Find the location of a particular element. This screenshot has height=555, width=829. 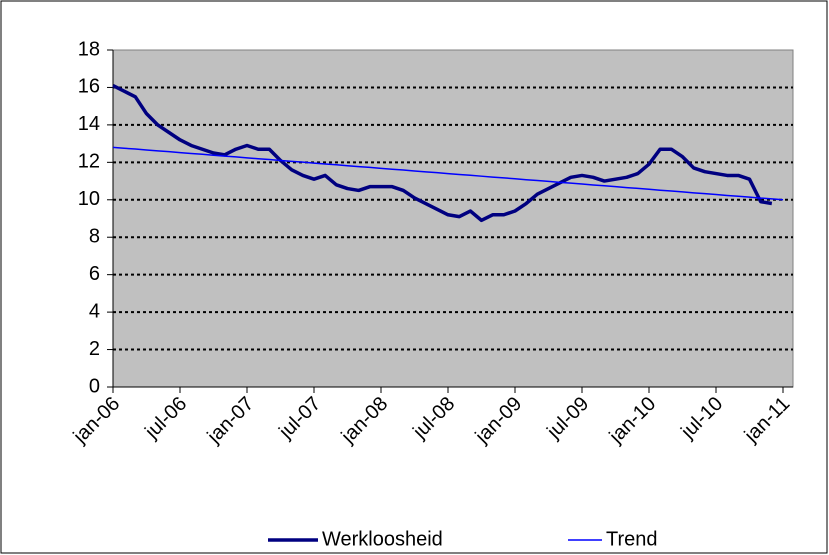

y-tick-label: 10 is located at coordinates (89, 199).